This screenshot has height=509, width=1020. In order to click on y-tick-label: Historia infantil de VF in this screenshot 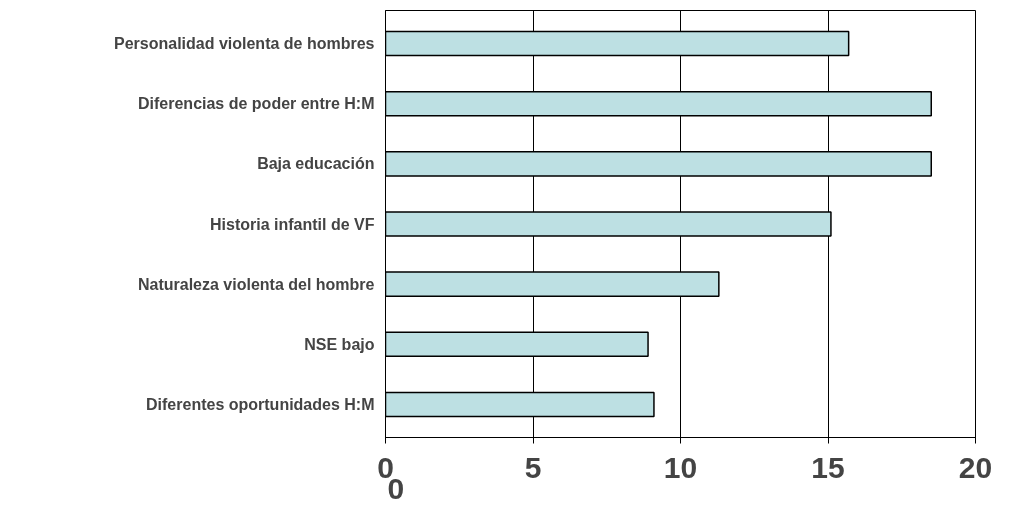, I will do `click(292, 224)`.